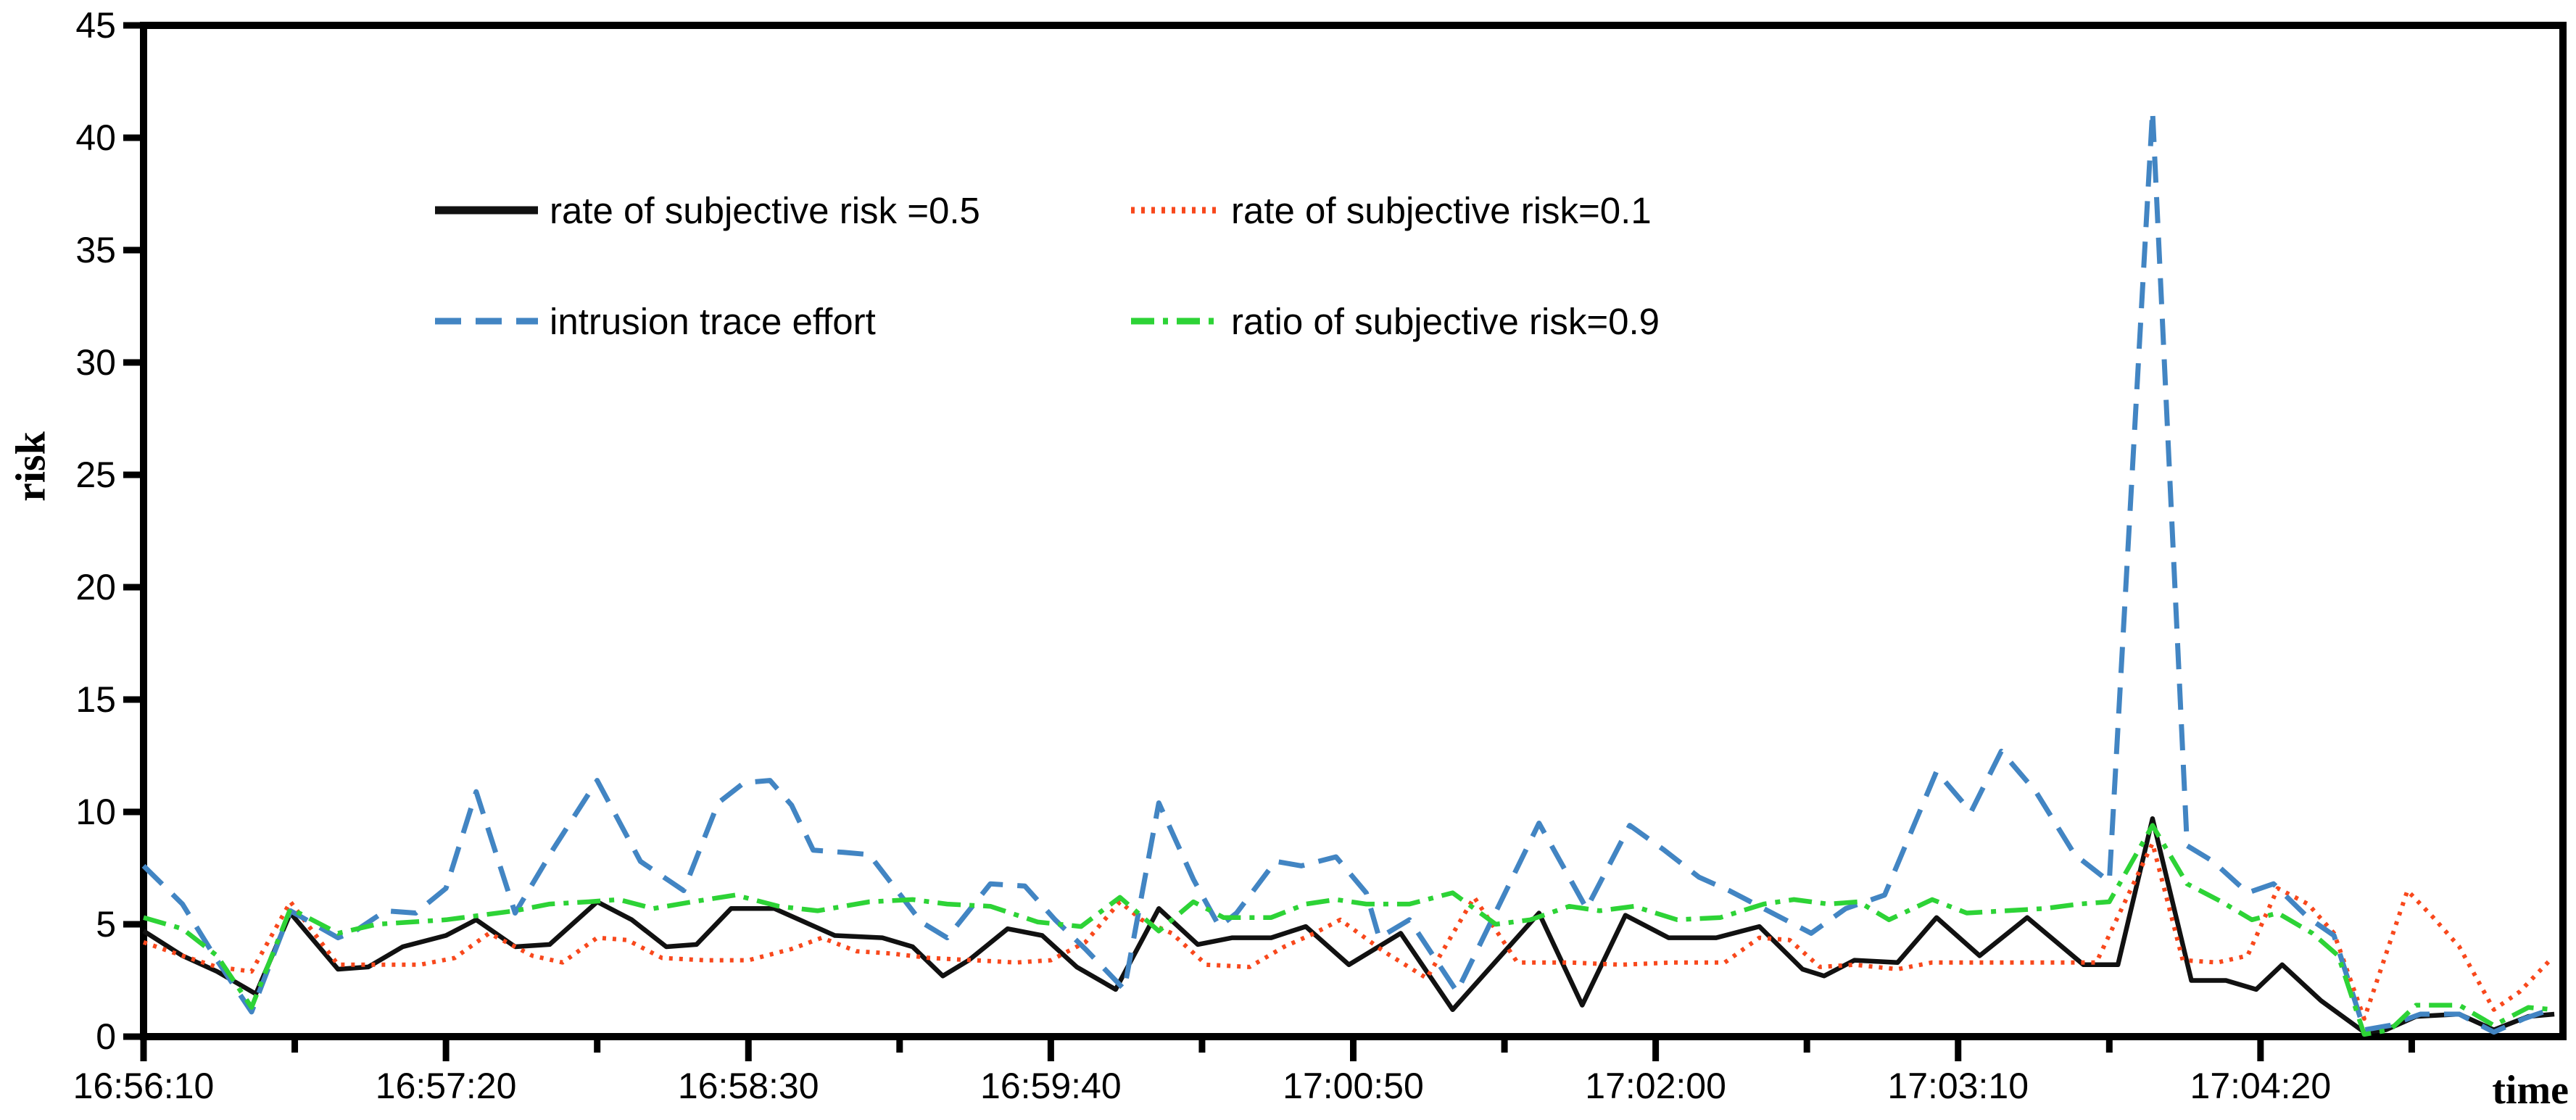 The height and width of the screenshot is (1120, 2576). Describe the element at coordinates (96, 250) in the screenshot. I see `y-tick-label: 35` at that location.